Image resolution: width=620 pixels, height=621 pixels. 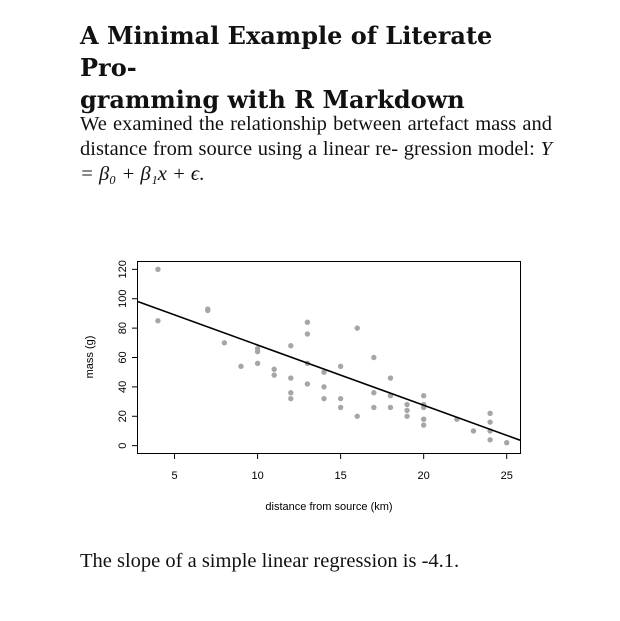 What do you see at coordinates (123, 299) in the screenshot?
I see `y-tick-label: 100` at bounding box center [123, 299].